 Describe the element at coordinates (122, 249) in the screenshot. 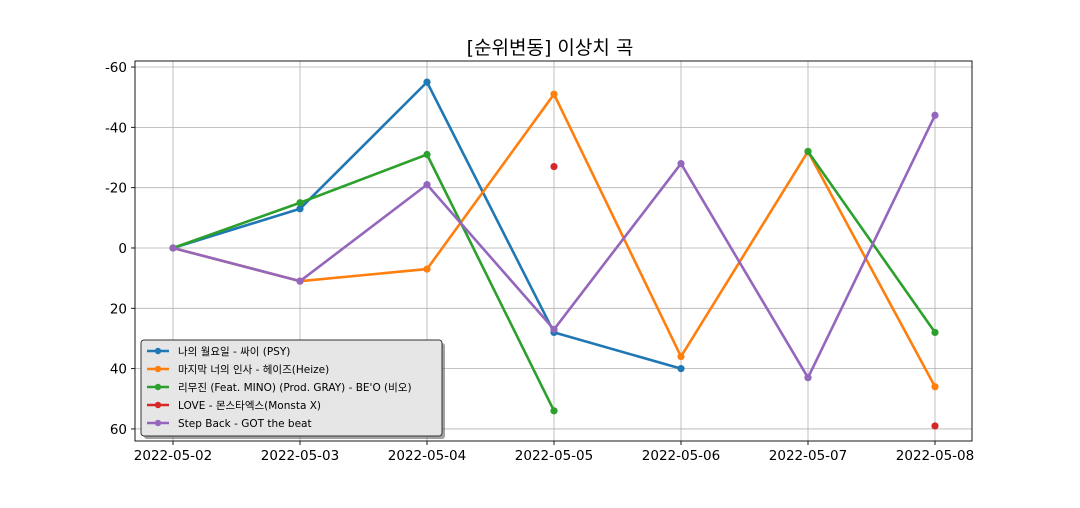

I see `y-tick-label: 0` at that location.